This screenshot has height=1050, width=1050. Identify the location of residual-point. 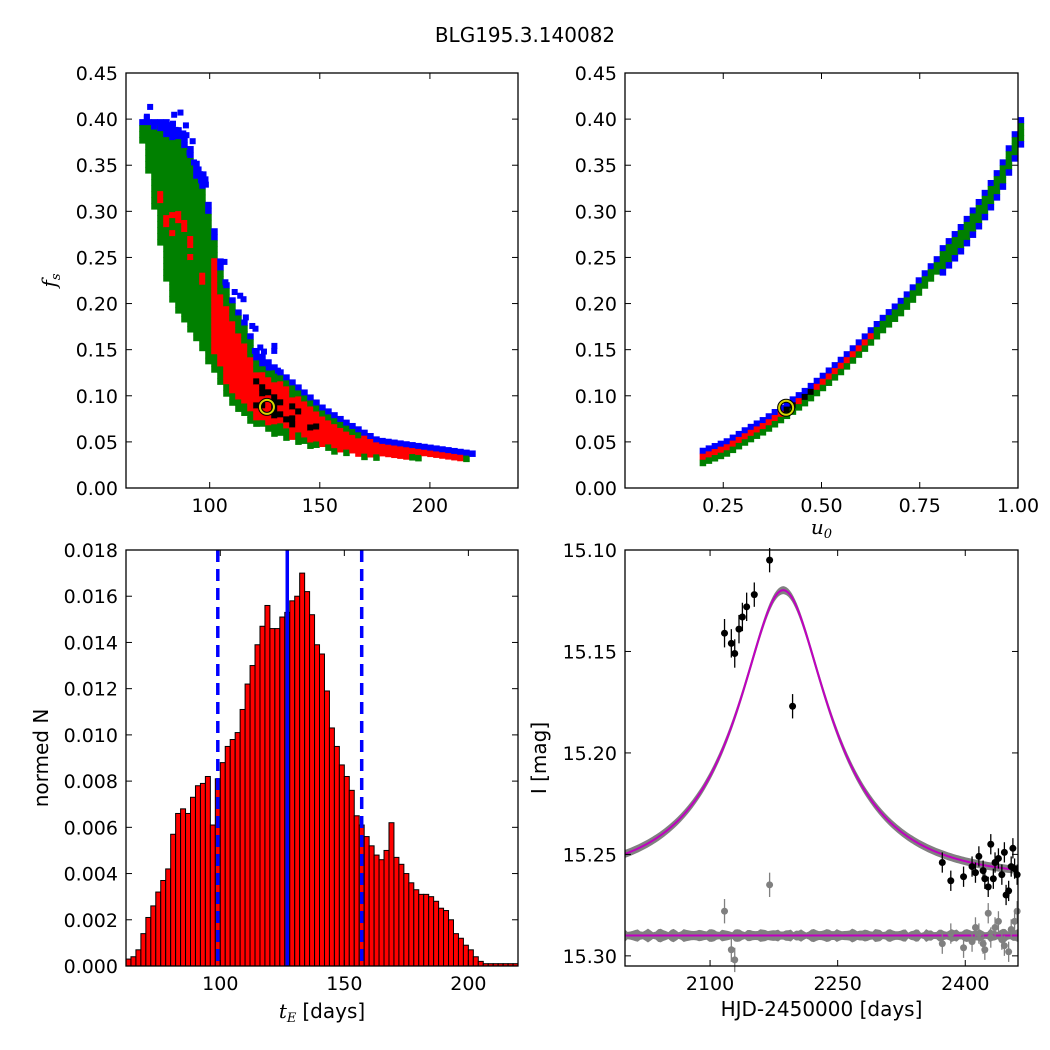
(725, 911).